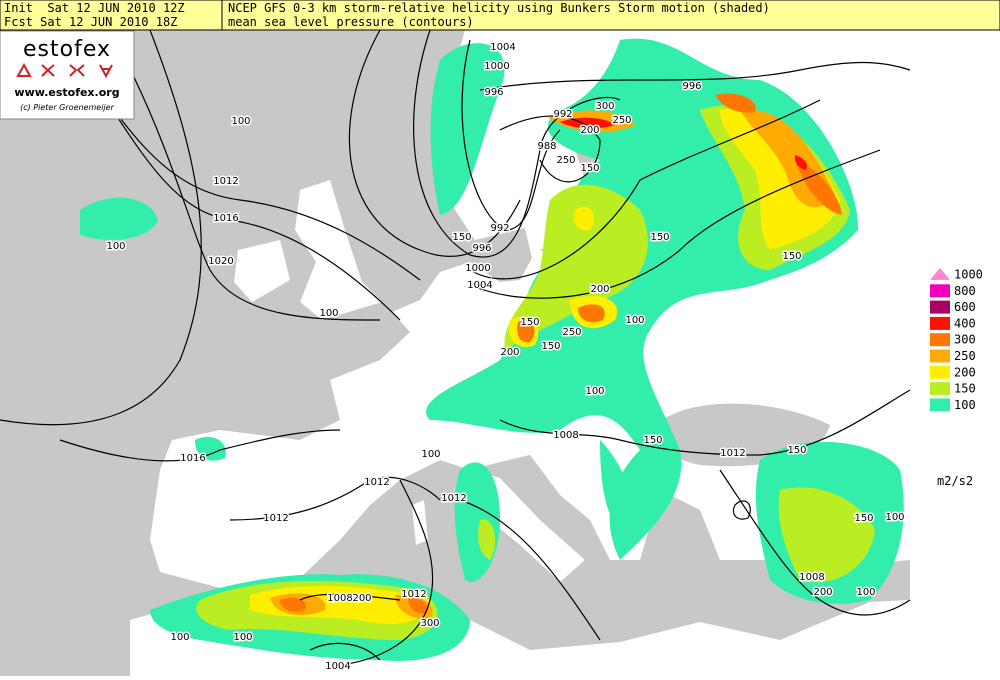  I want to click on legend-label: 150, so click(965, 389).